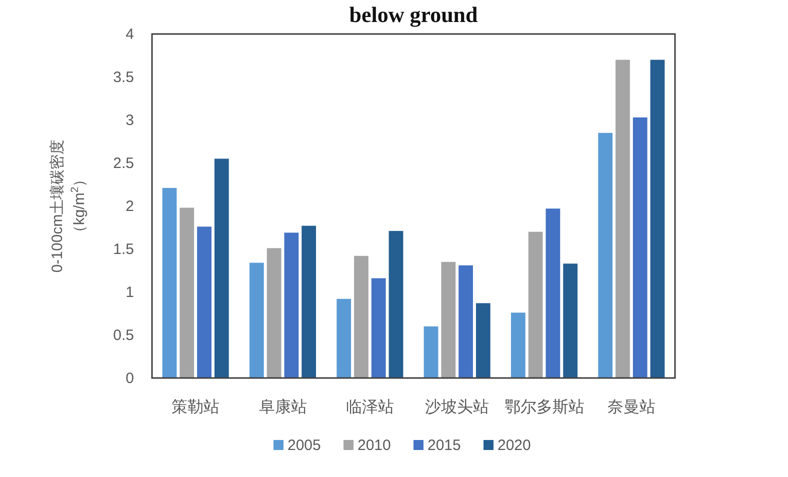 The width and height of the screenshot is (788, 477). Describe the element at coordinates (413, 14) in the screenshot. I see `chart-title: below ground` at that location.